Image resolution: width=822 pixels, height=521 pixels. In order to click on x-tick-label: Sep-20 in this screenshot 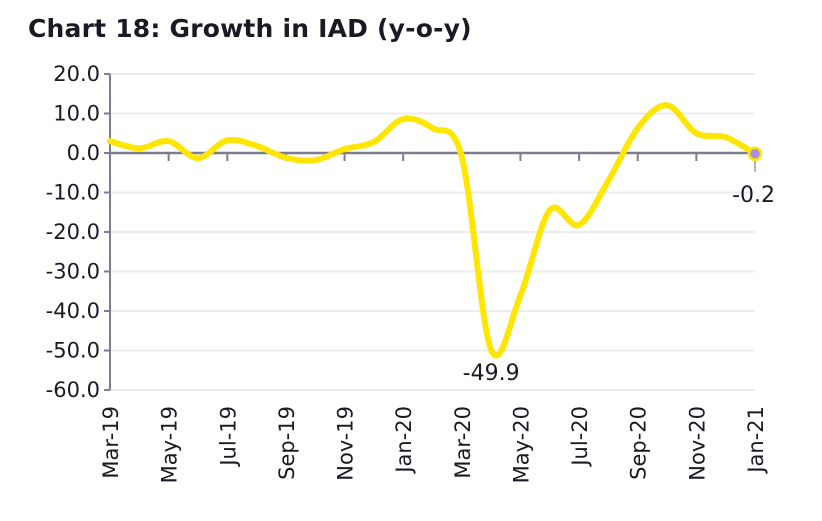, I will do `click(639, 443)`.